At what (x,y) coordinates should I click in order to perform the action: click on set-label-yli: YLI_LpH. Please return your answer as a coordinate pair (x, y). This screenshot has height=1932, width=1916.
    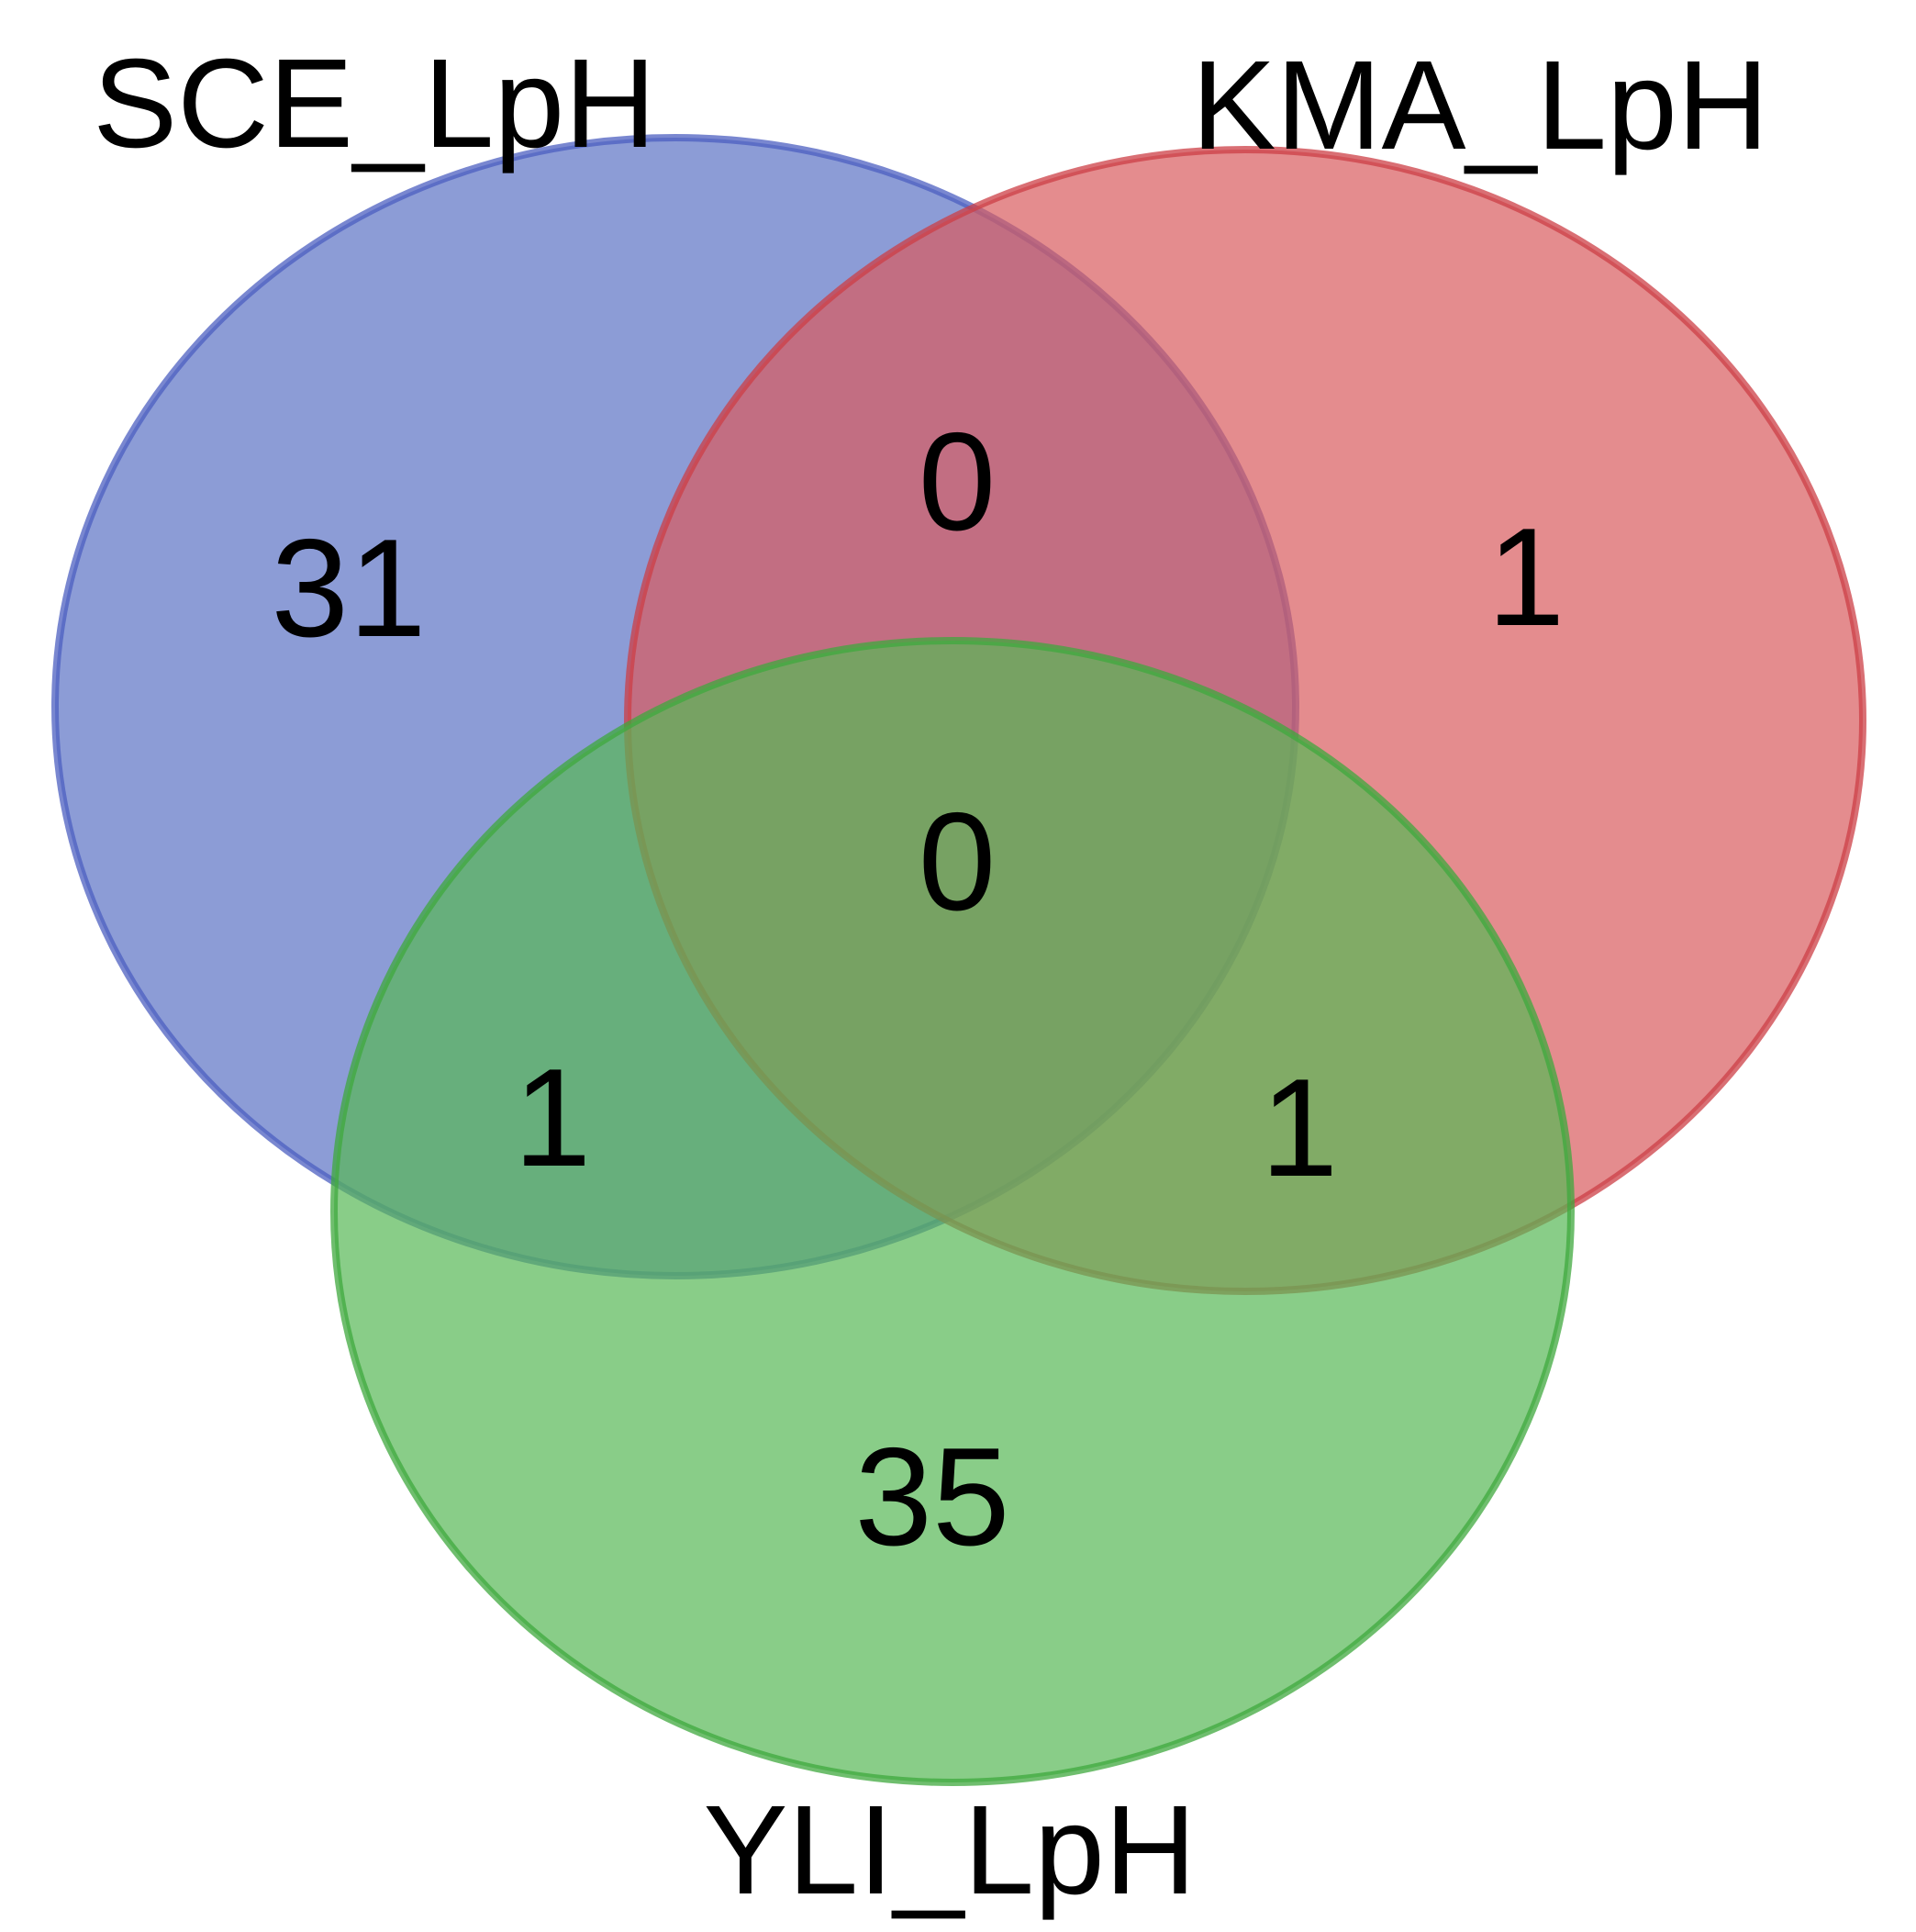
    Looking at the image, I should click on (949, 1851).